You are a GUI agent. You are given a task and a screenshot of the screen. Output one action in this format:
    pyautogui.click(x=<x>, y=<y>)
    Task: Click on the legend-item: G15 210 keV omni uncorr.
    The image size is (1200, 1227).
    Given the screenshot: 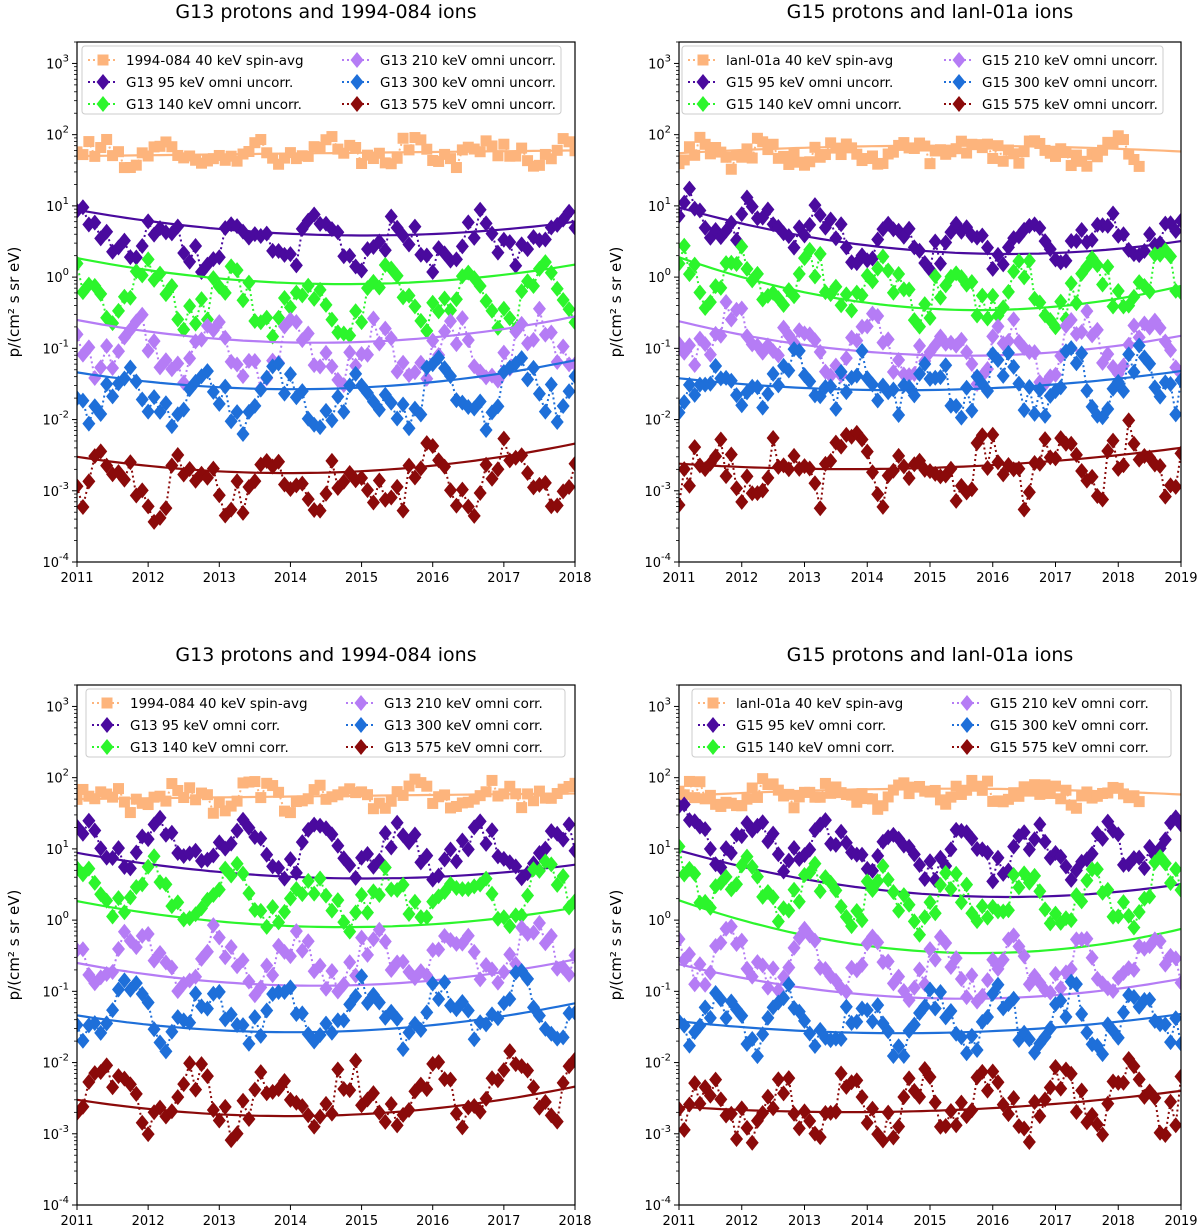 What is the action you would take?
    pyautogui.click(x=1051, y=60)
    